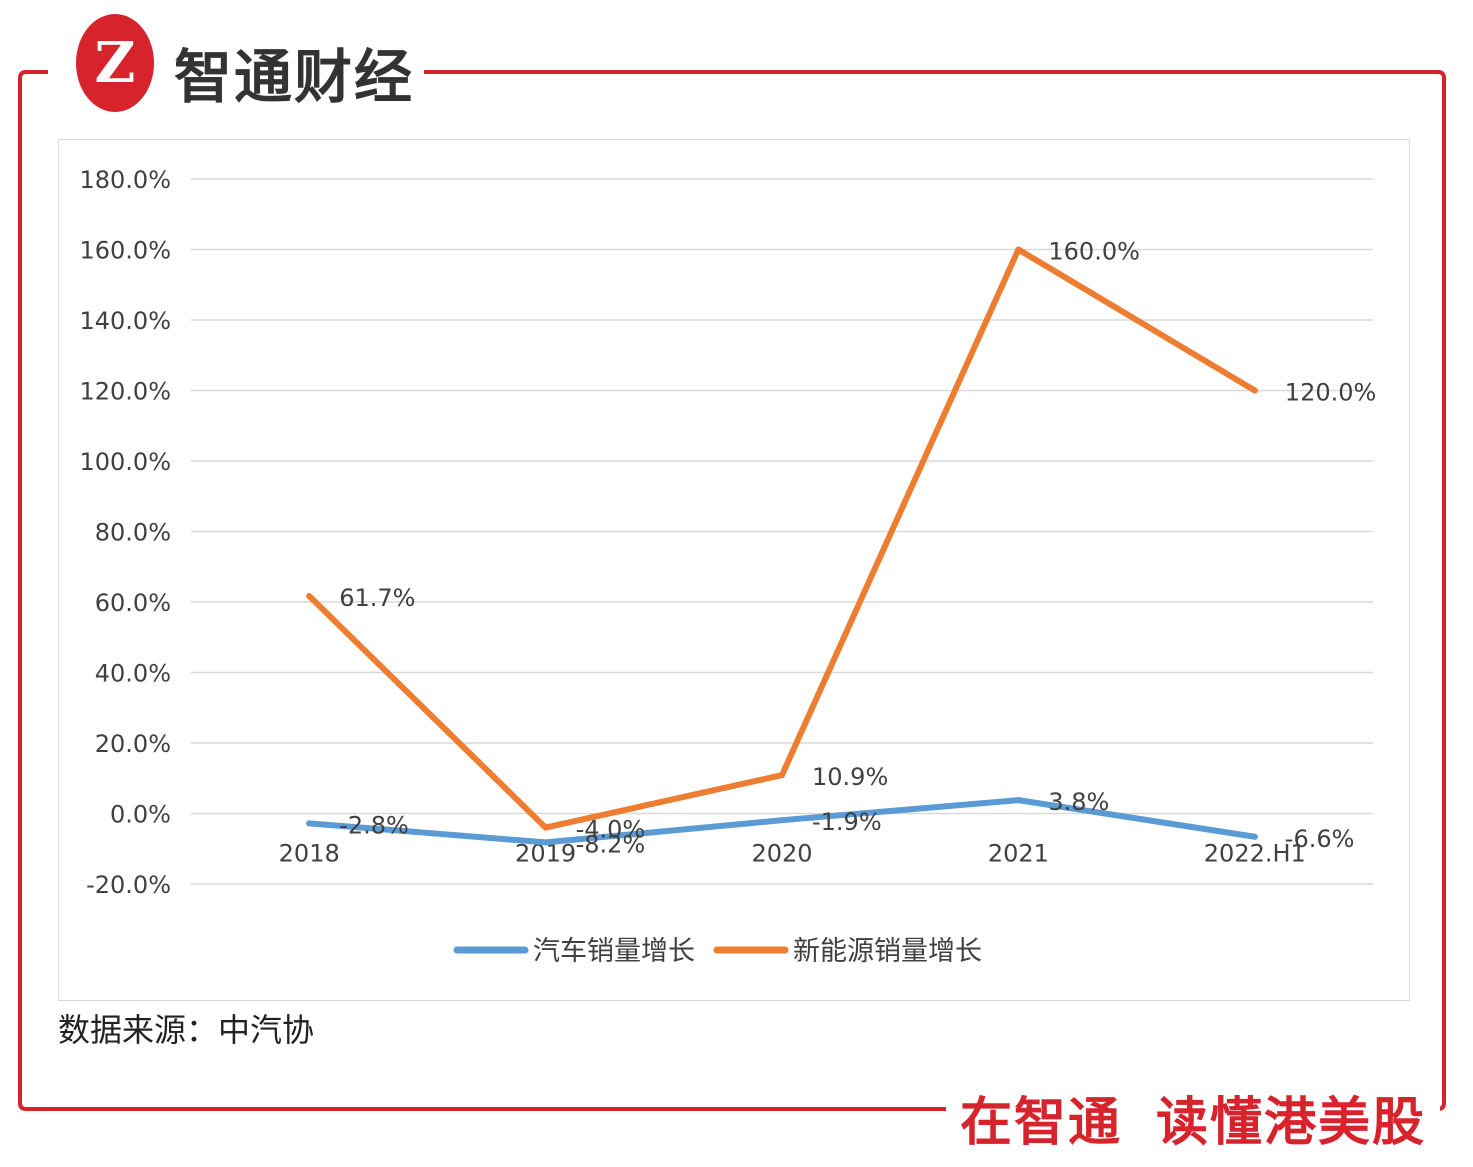 The image size is (1473, 1167). I want to click on slogan: 在智通 读懂港美股, so click(1193, 1117).